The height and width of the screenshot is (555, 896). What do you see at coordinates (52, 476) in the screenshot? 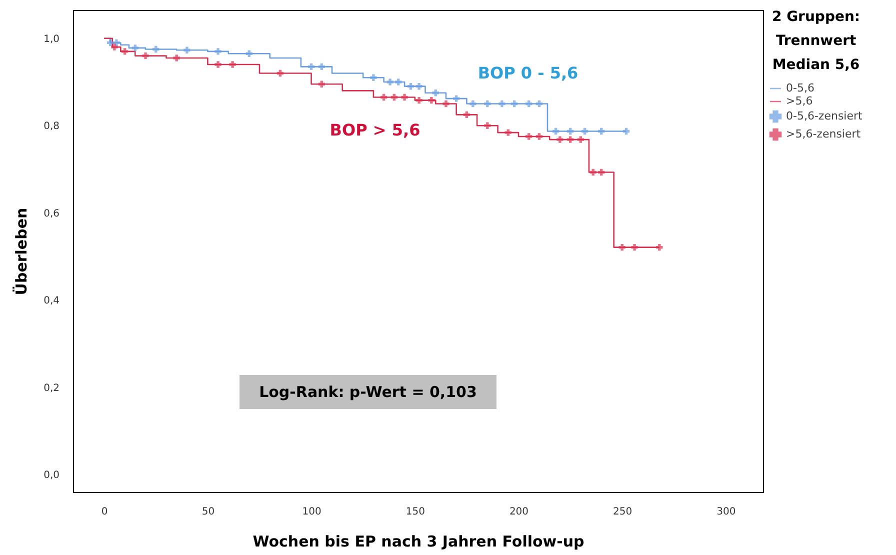
I see `y-tick-label: 0,0` at bounding box center [52, 476].